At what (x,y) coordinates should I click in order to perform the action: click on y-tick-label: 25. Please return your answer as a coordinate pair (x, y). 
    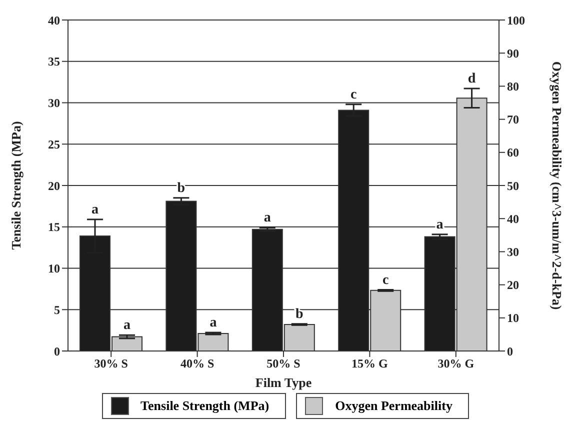
    Looking at the image, I should click on (54, 144).